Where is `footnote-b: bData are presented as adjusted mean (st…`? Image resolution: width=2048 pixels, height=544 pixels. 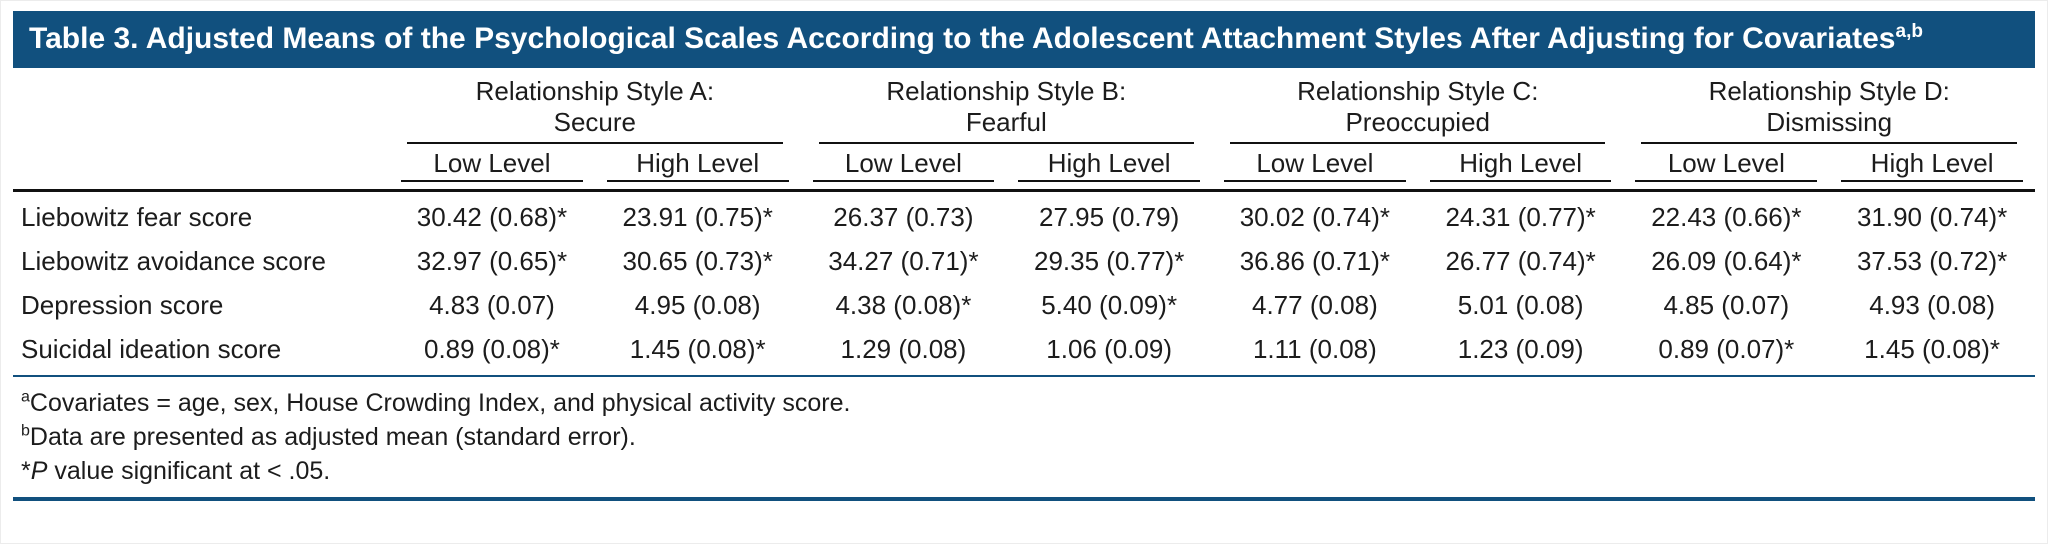 footnote-b: bData are presented as adjusted mean (st… is located at coordinates (1024, 437).